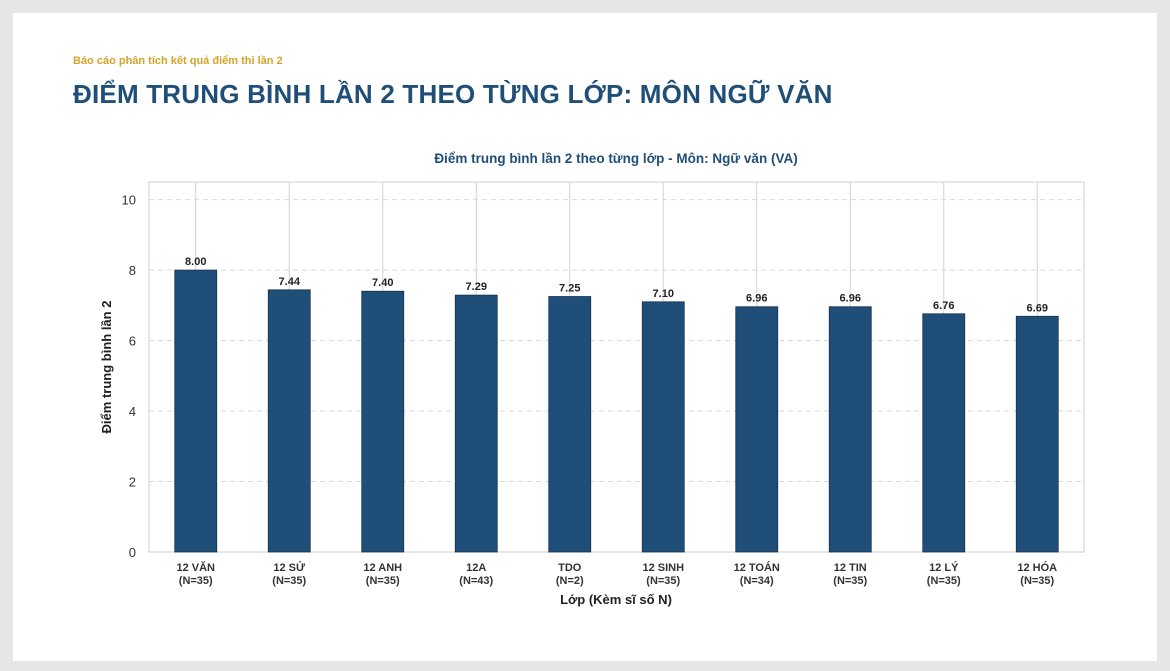  What do you see at coordinates (757, 567) in the screenshot?
I see `x-tick-label: 12 TOÁN` at bounding box center [757, 567].